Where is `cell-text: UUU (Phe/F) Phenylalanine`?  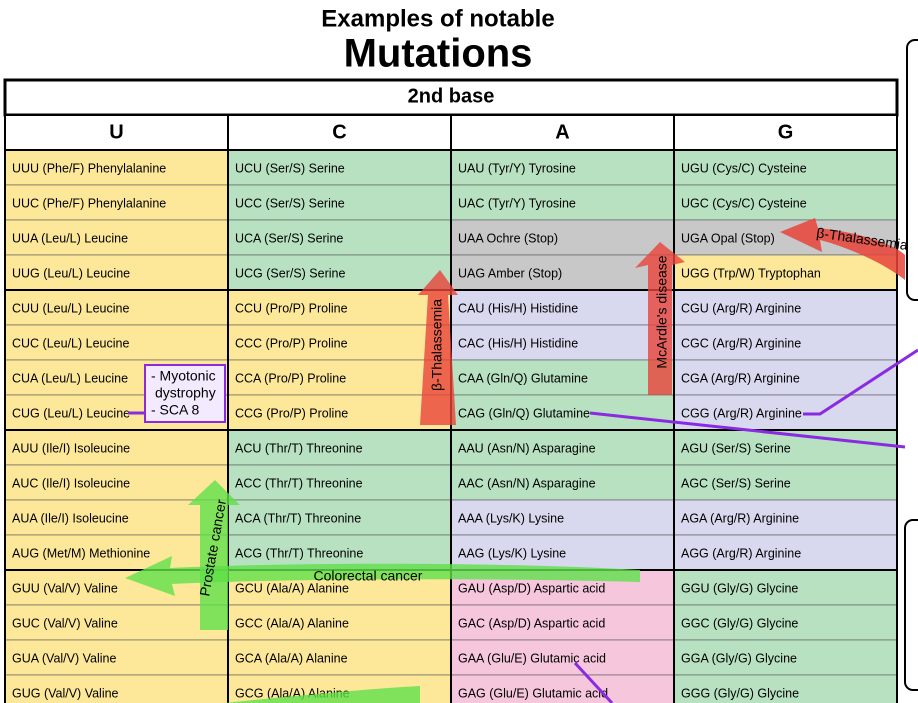
cell-text: UUU (Phe/F) Phenylalanine is located at coordinates (89, 168).